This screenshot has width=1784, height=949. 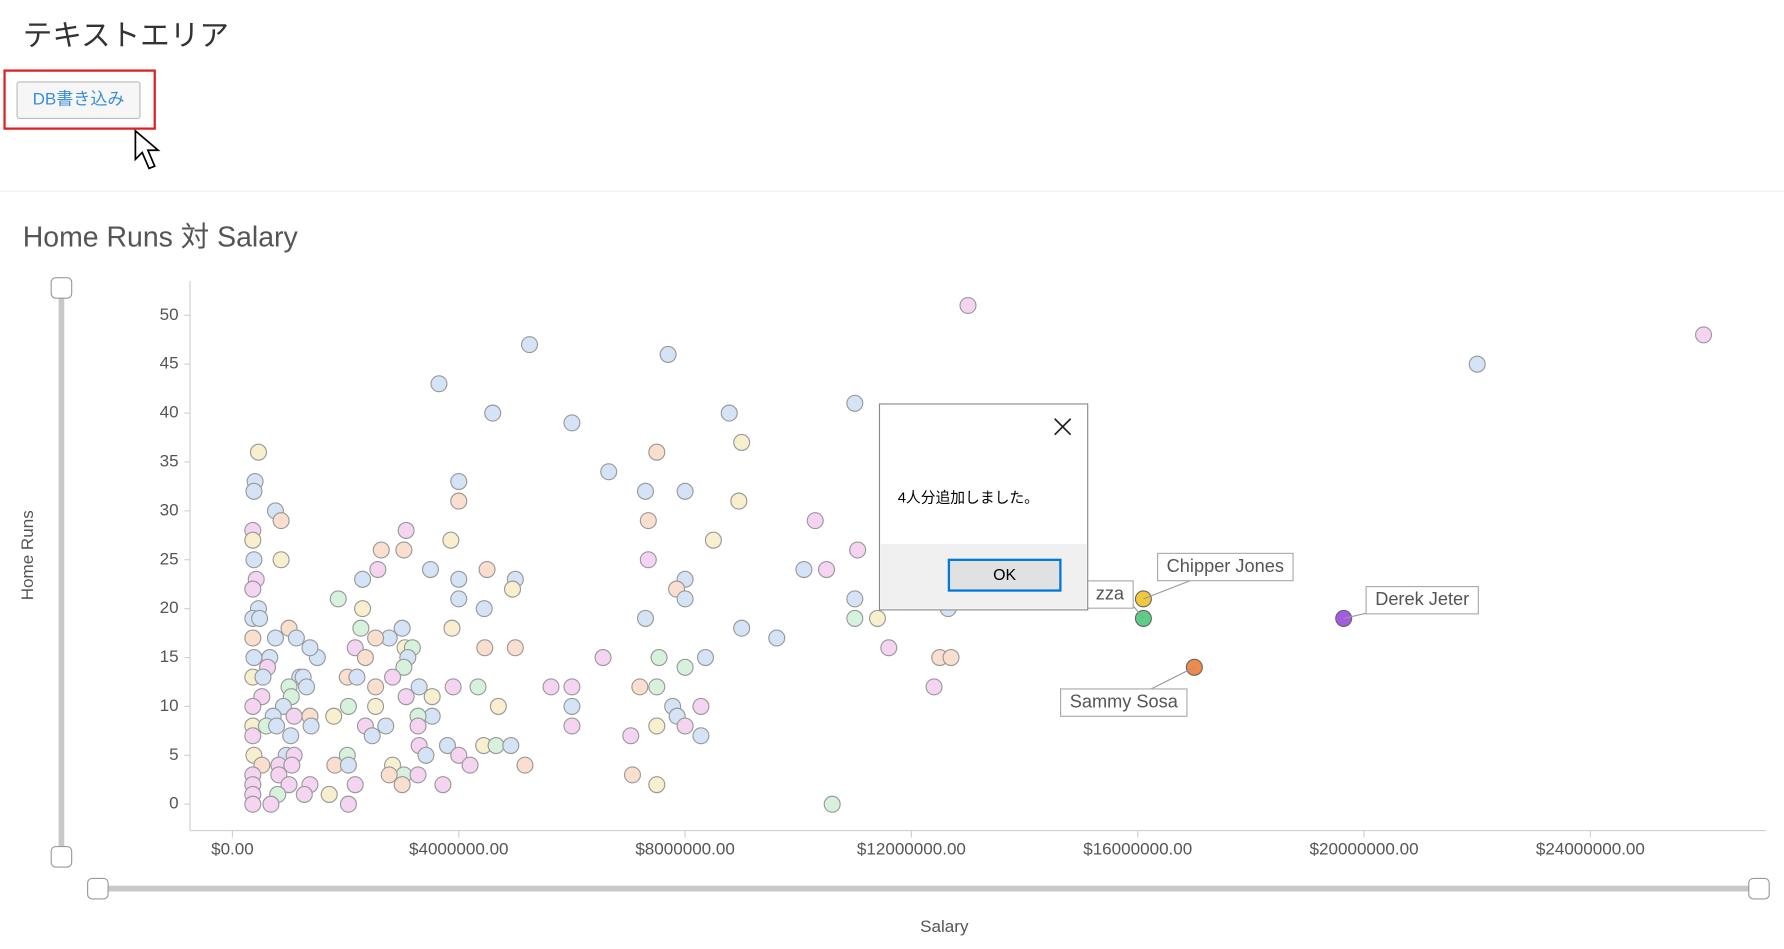 I want to click on x-tick-label: $12000000.00, so click(x=911, y=848).